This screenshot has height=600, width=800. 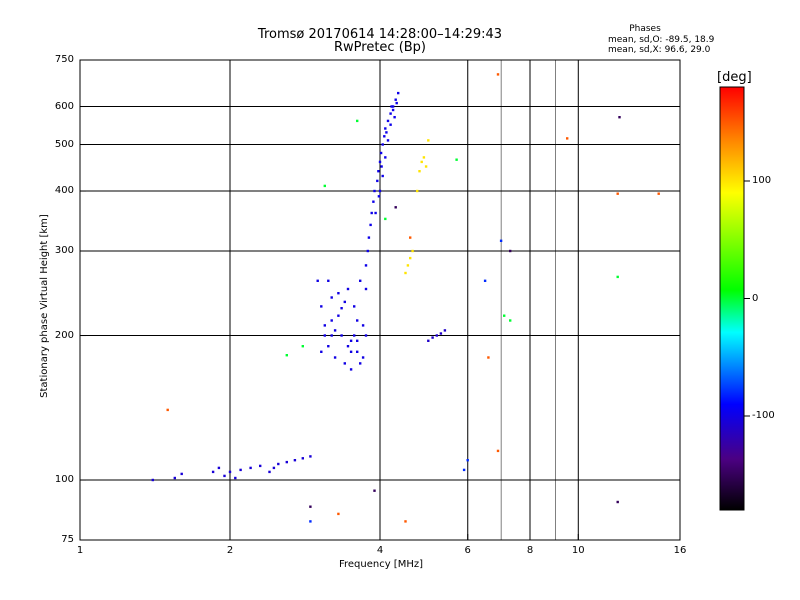 I want to click on colorbar-ticks, so click(x=747, y=298).